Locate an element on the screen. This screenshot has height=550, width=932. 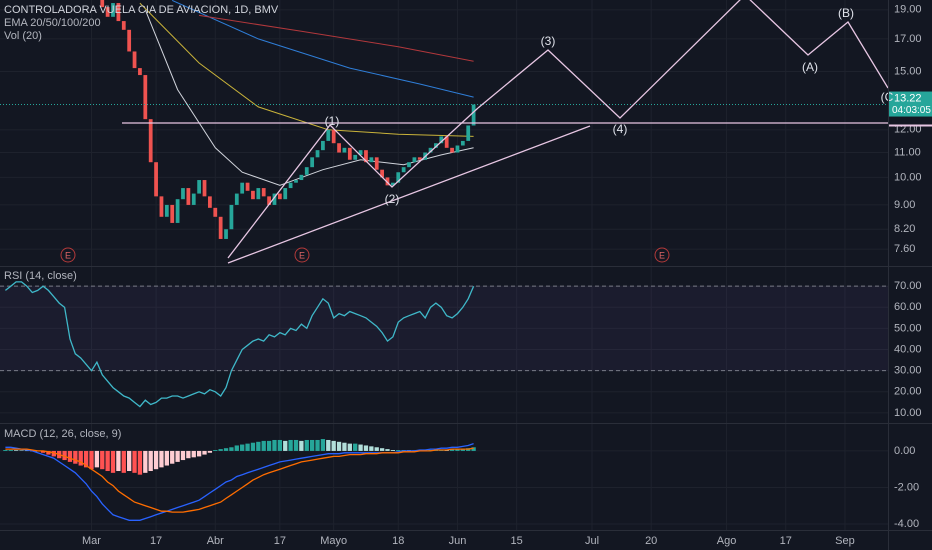
ema-legend: EMA 20/50/100/200 is located at coordinates (52, 23).